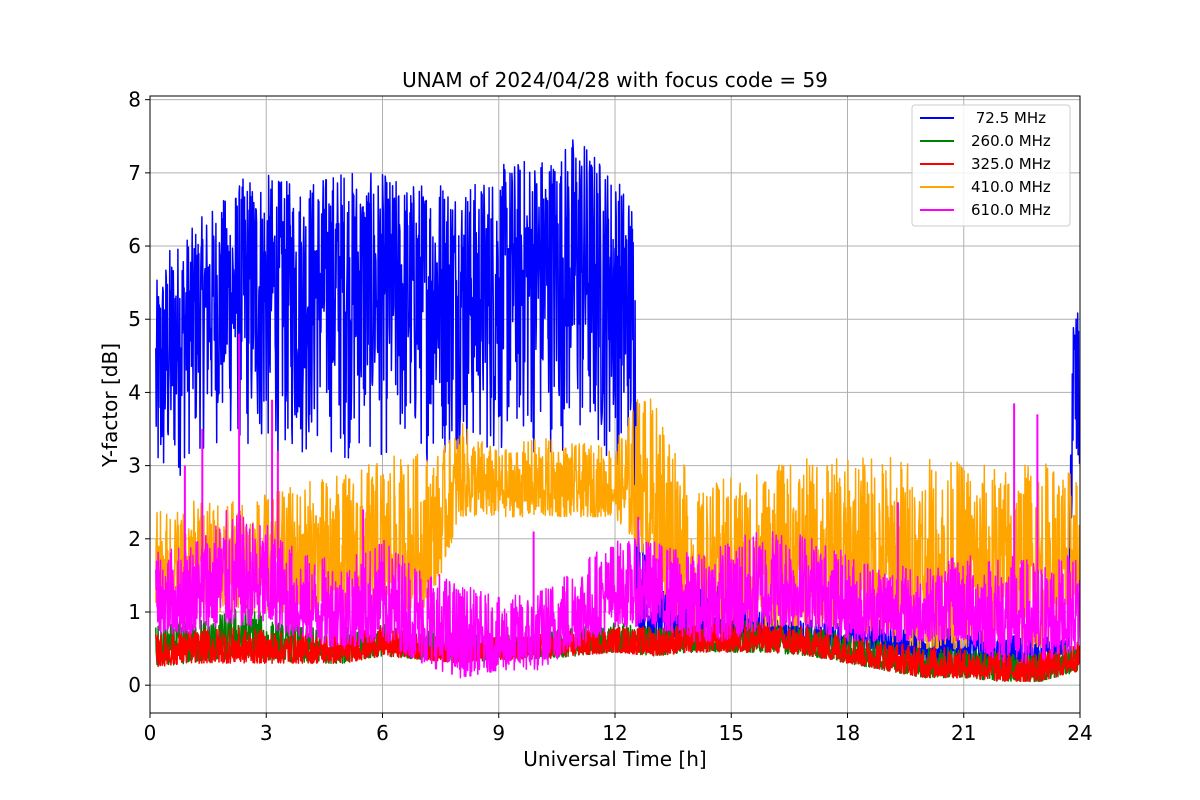  I want to click on x-tick-label: 6, so click(382, 733).